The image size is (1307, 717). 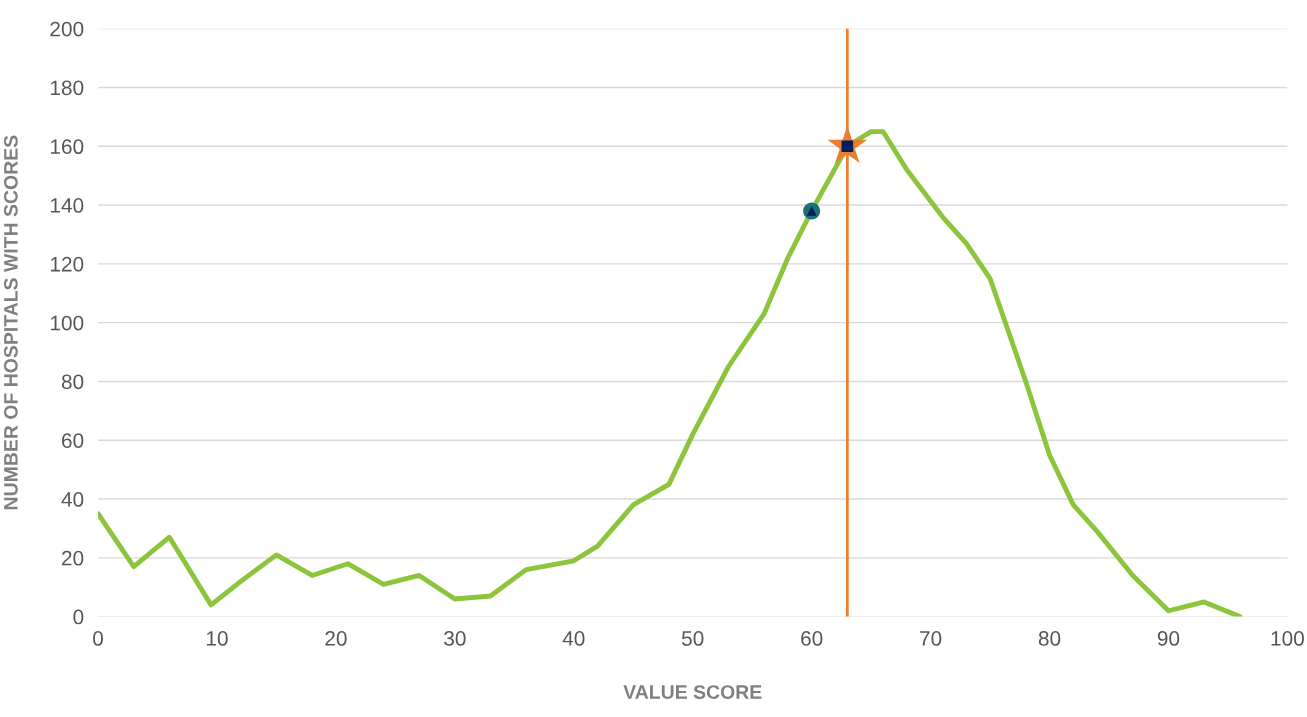 What do you see at coordinates (73, 558) in the screenshot?
I see `y-tick-label: 20` at bounding box center [73, 558].